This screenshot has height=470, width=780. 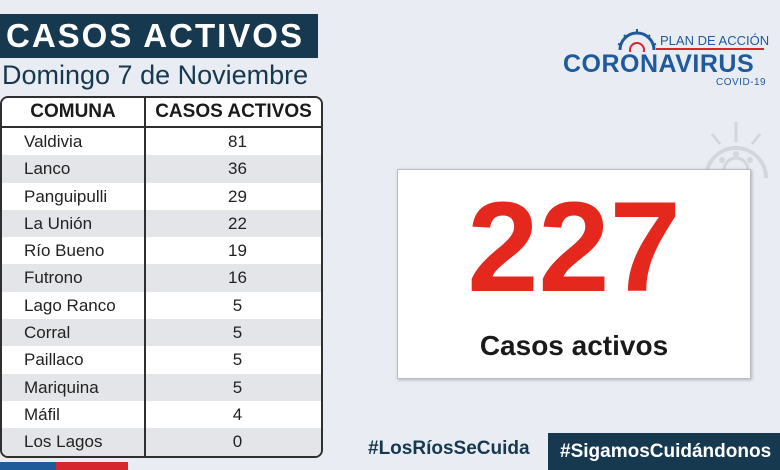 I want to click on casos-cell: 19, so click(x=237, y=251).